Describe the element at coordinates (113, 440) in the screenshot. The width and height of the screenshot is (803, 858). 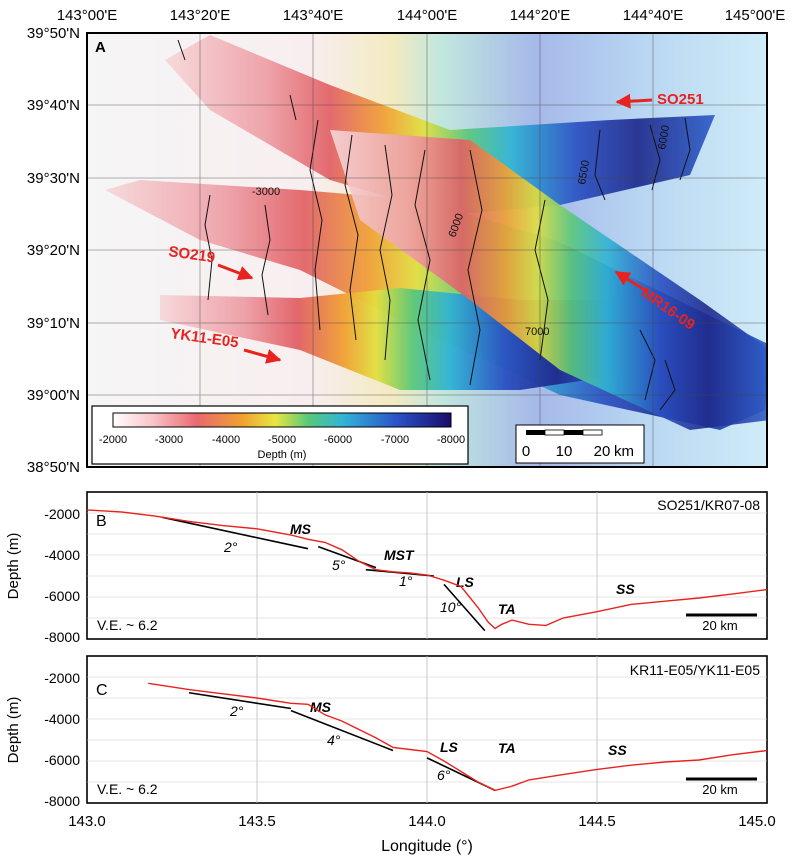
I see `colorbar-tick: -2000` at that location.